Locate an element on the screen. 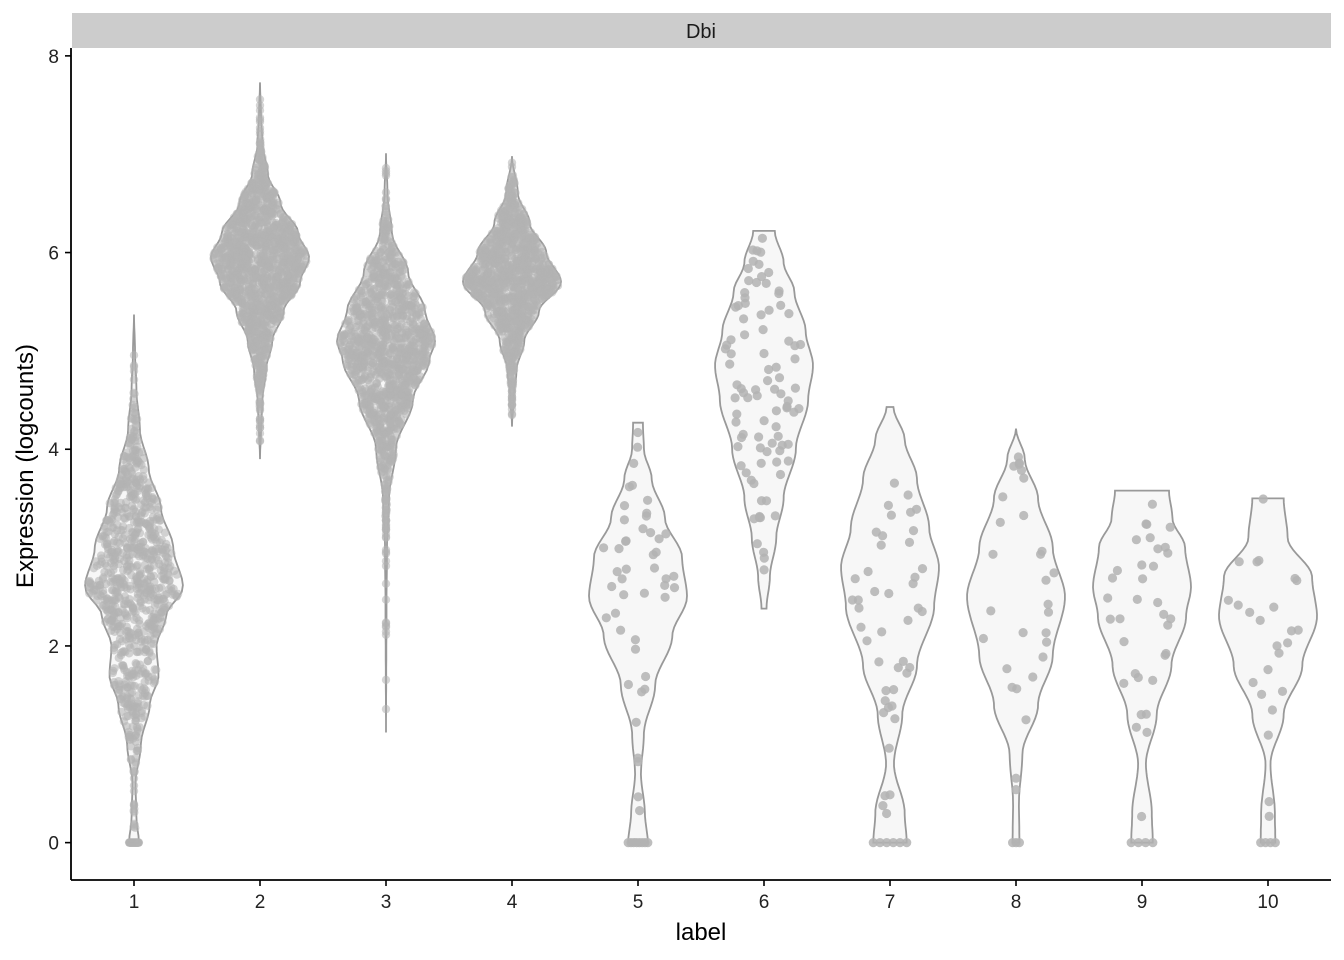 The width and height of the screenshot is (1344, 960). point-9-zero is located at coordinates (1153, 843).